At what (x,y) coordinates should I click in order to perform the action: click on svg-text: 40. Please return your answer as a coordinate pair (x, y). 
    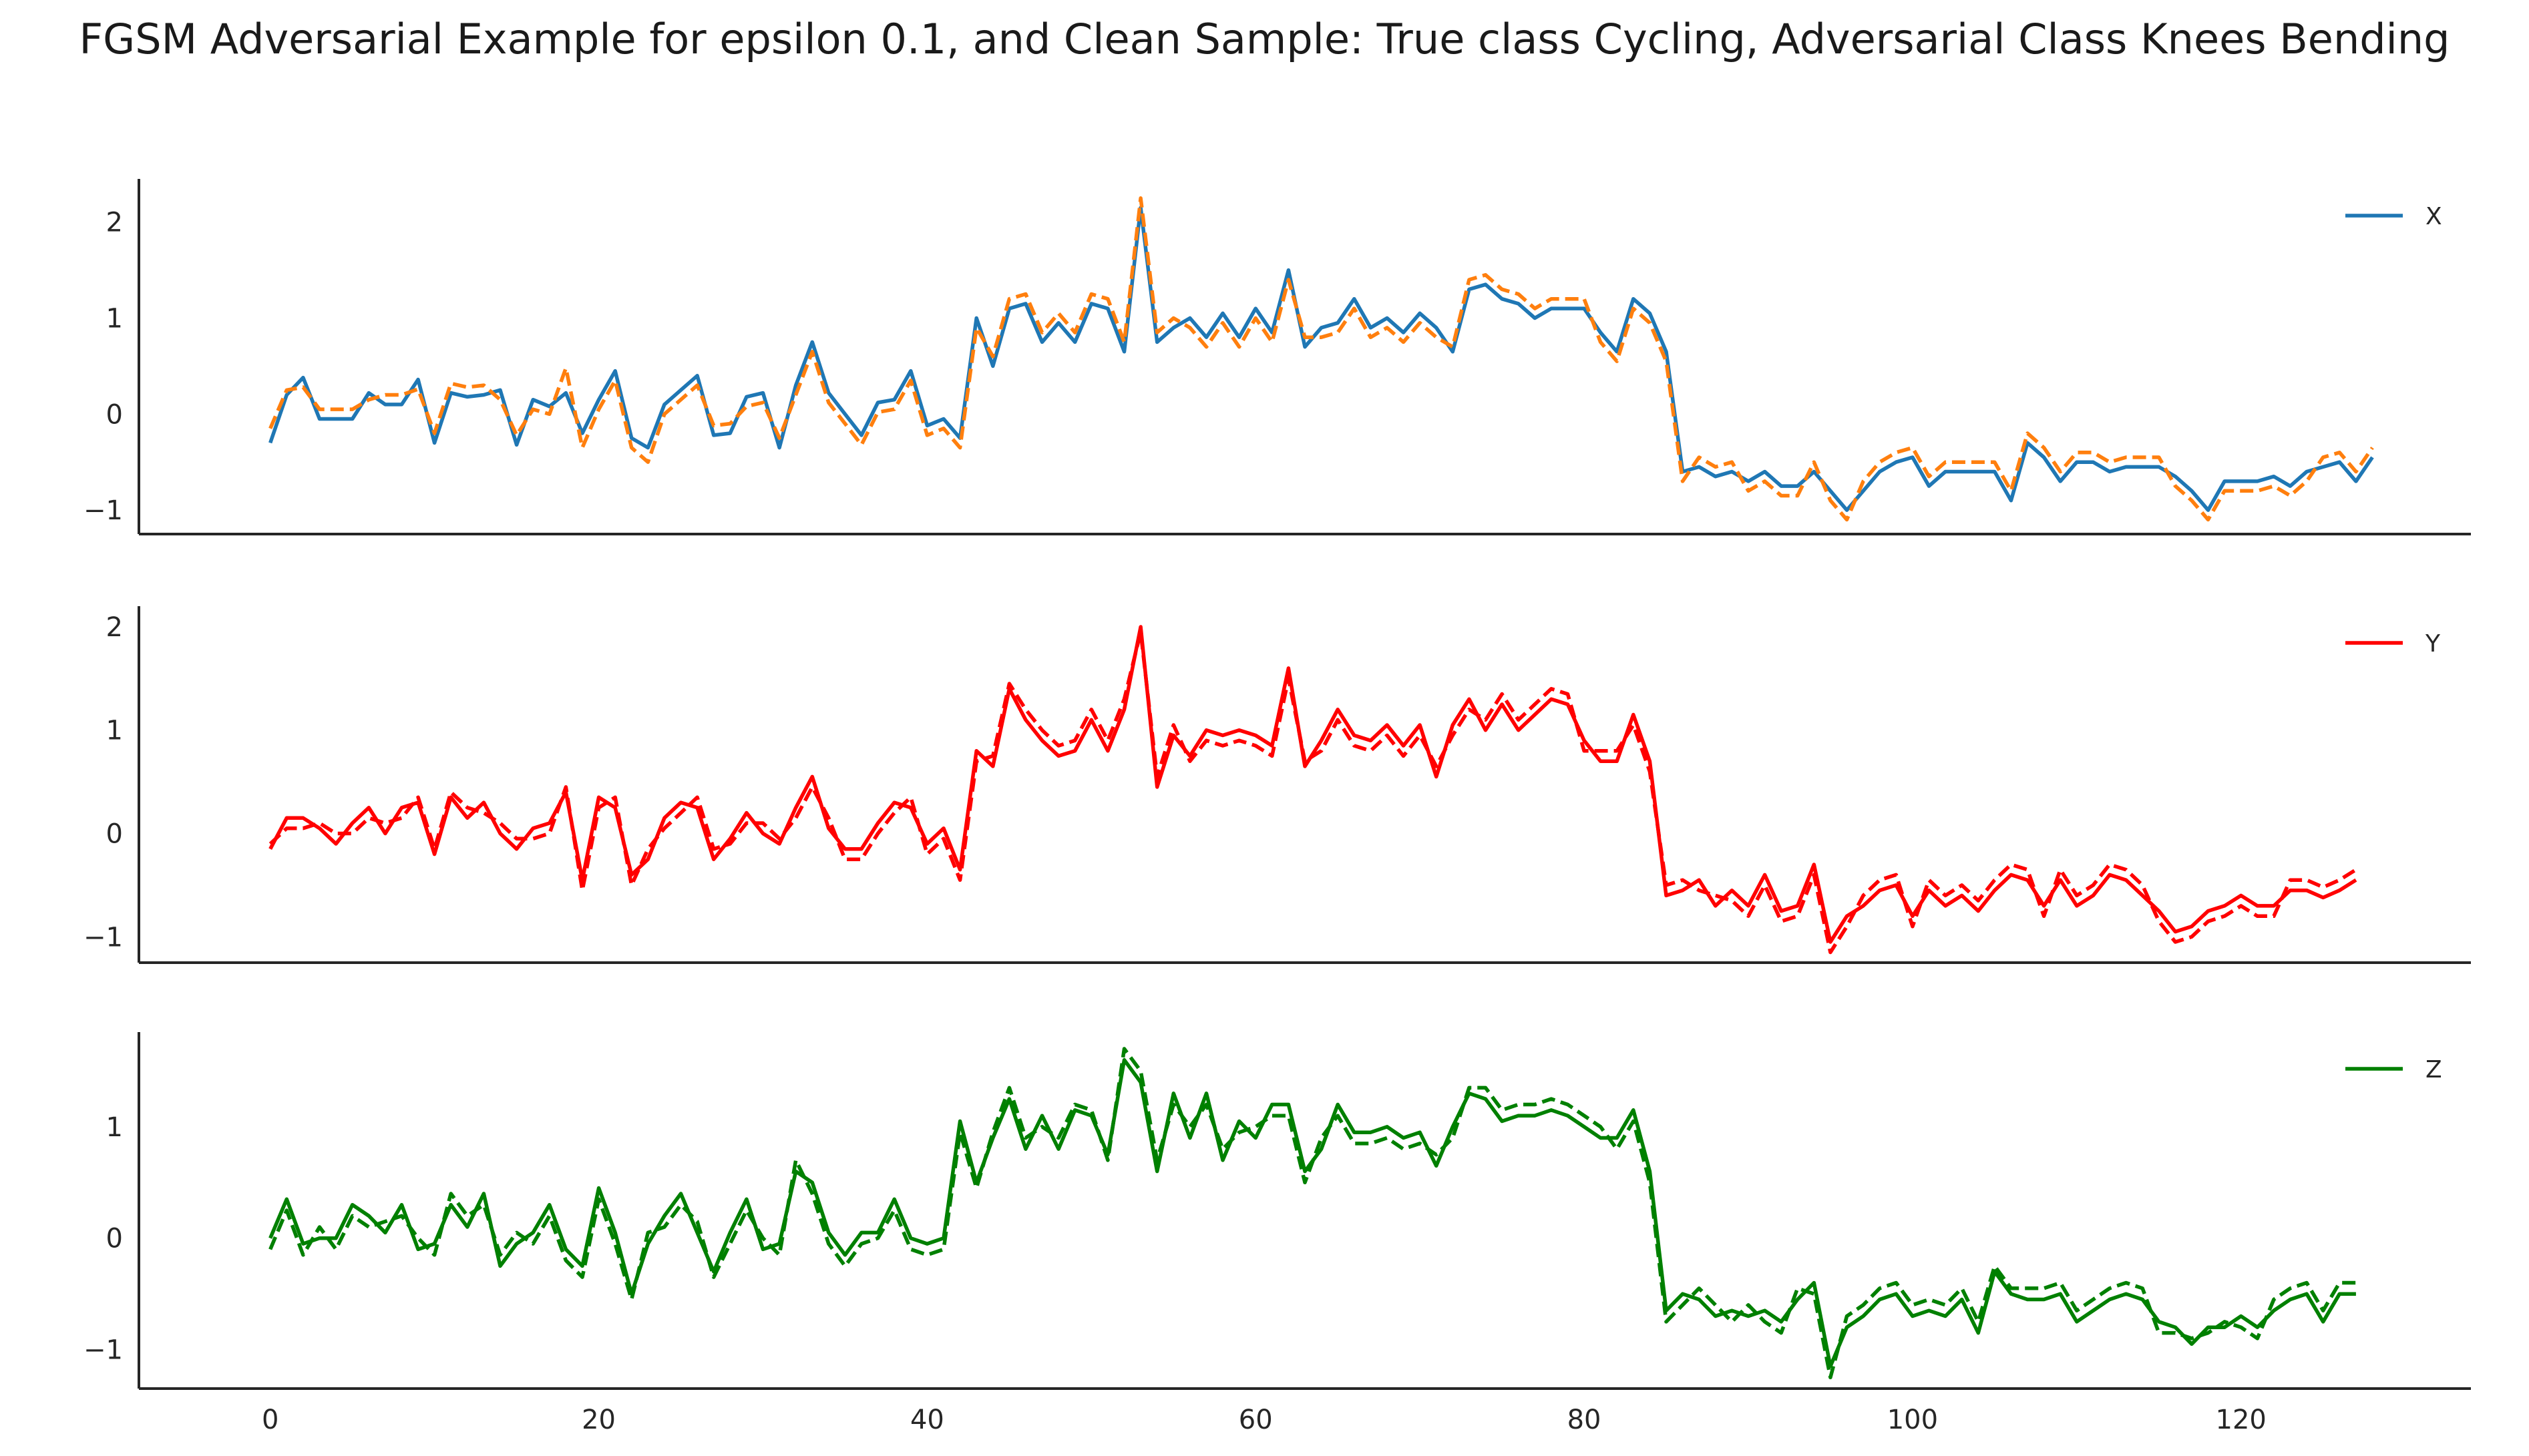
    Looking at the image, I should click on (927, 1420).